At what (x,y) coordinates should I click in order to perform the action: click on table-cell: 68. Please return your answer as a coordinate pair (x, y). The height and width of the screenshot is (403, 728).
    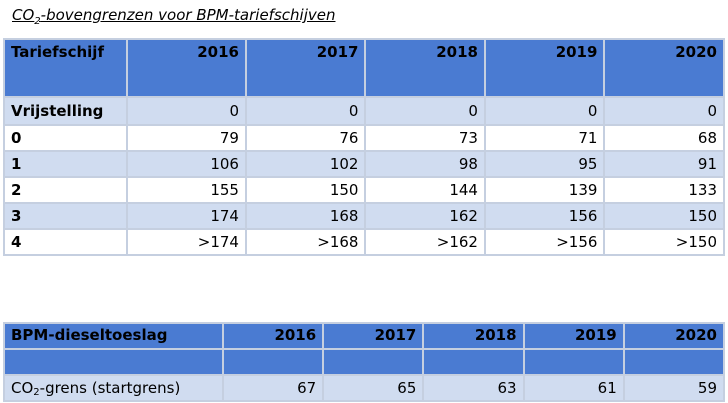
    Looking at the image, I should click on (664, 138).